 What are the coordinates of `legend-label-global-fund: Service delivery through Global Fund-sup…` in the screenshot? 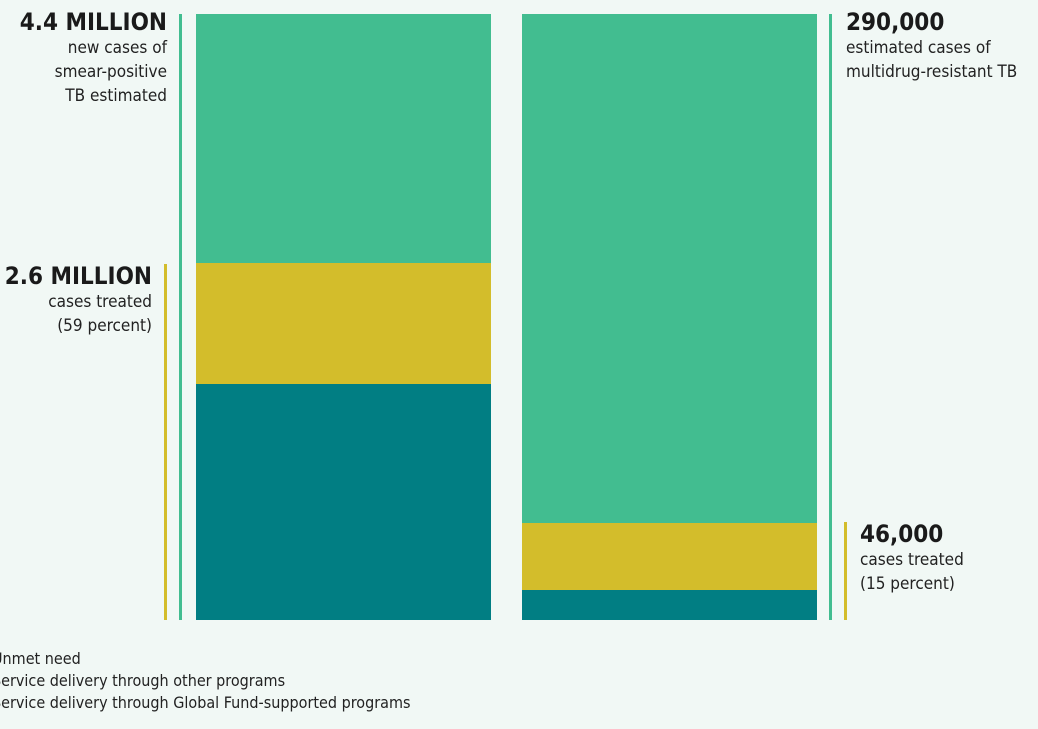 It's located at (205, 702).